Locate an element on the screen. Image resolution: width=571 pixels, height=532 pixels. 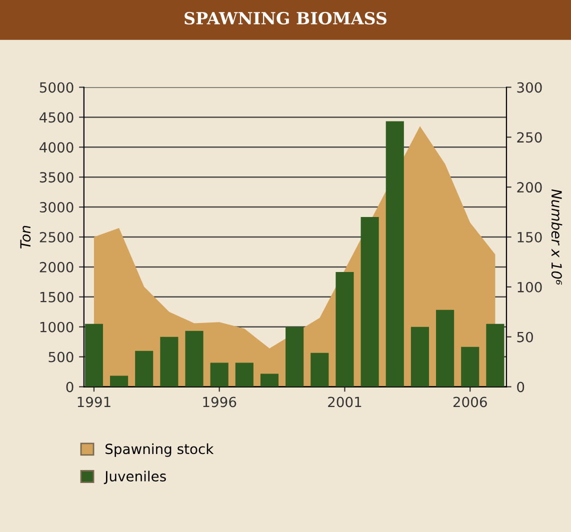
legend-label: Juveniles is located at coordinates (135, 477).